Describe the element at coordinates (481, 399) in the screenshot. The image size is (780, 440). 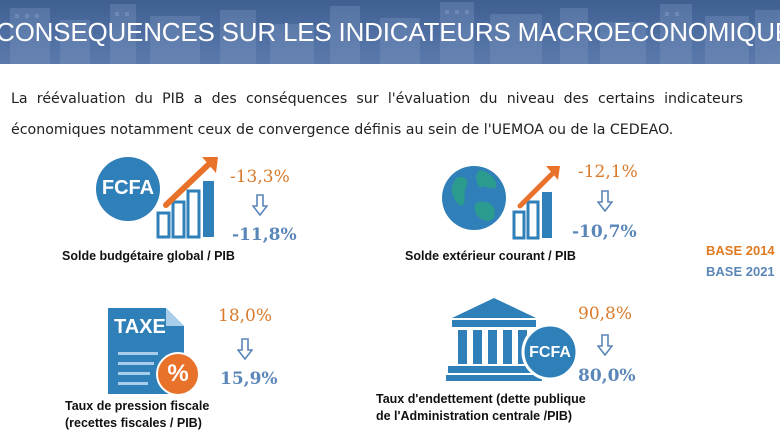
I see `indicator-label-line1: Taux d'endettement (dette publique` at that location.